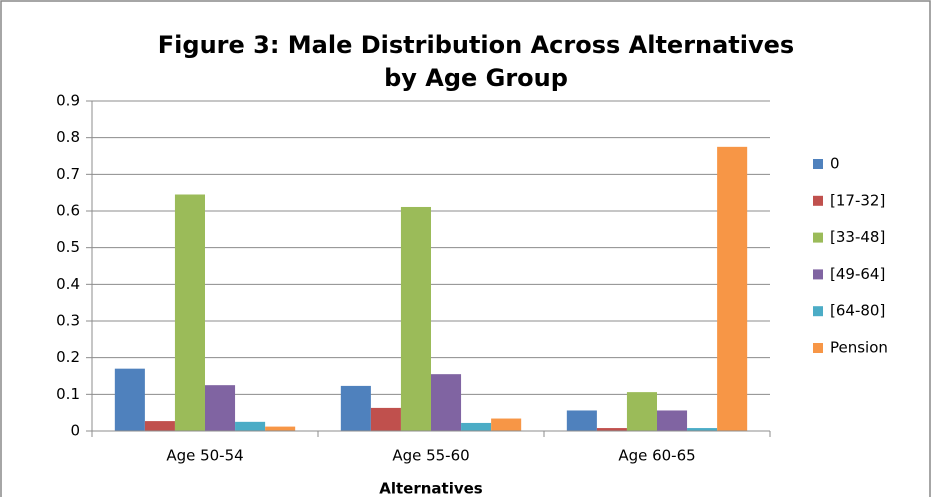 This screenshot has width=931, height=497. Describe the element at coordinates (68, 101) in the screenshot. I see `y-tick-label: 0.9` at that location.